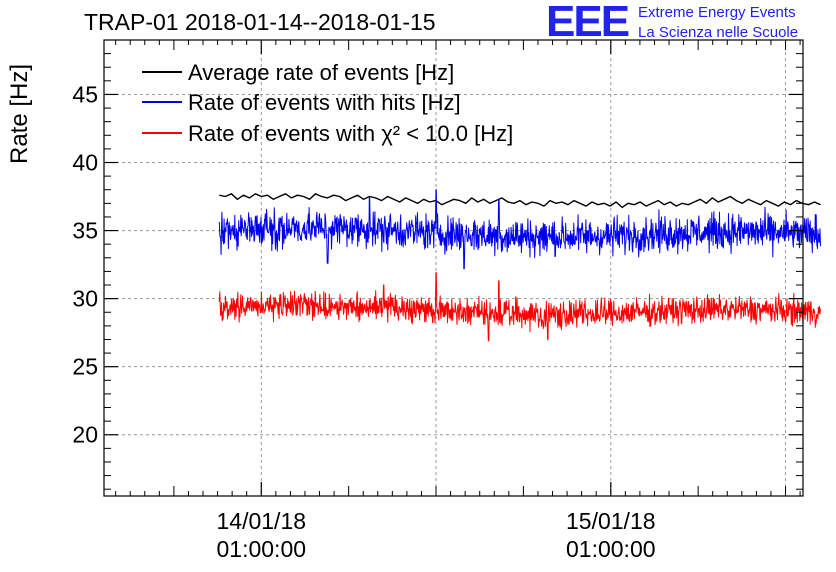 The image size is (836, 572). I want to click on y-tick-label: 20, so click(85, 435).